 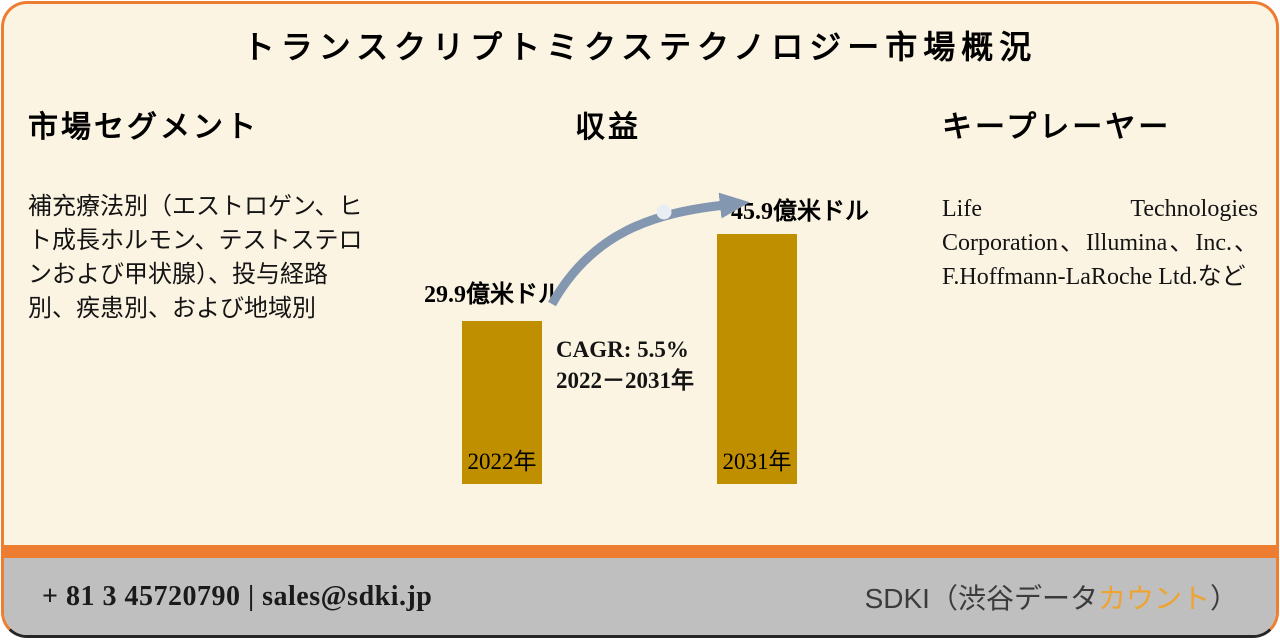 I want to click on cagr-annotation: CAGR: 5.5% 2022－2031年, so click(x=625, y=365).